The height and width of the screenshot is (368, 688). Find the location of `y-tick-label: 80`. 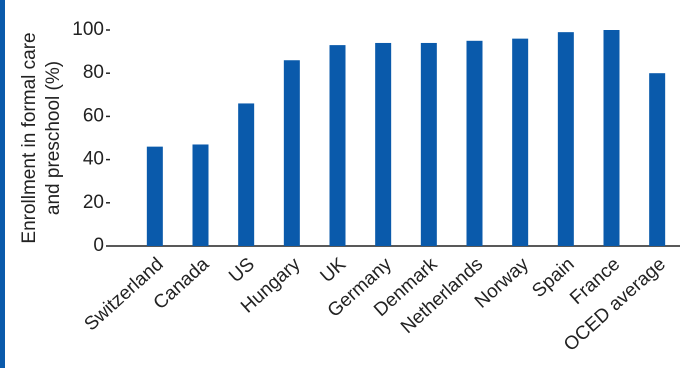

y-tick-label: 80 is located at coordinates (93, 72).